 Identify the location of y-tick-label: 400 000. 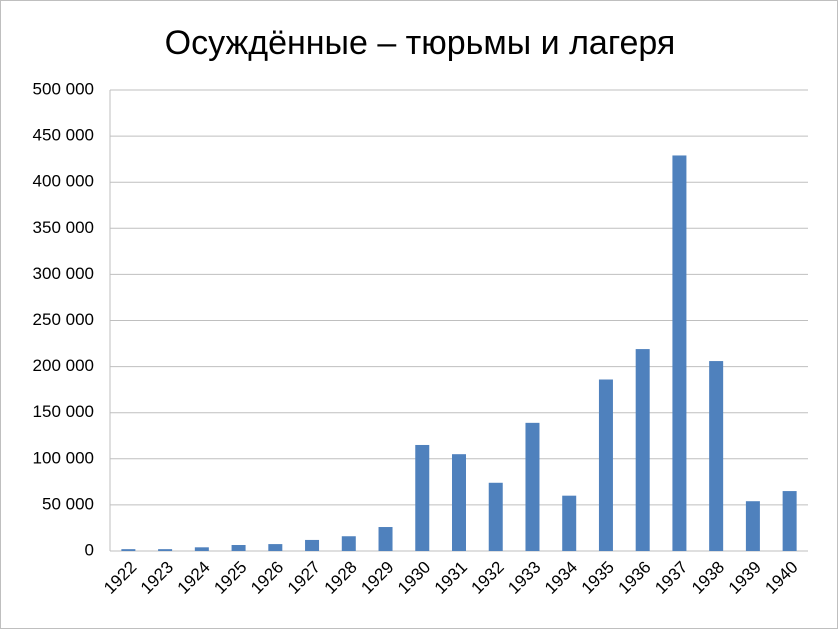
(63, 181).